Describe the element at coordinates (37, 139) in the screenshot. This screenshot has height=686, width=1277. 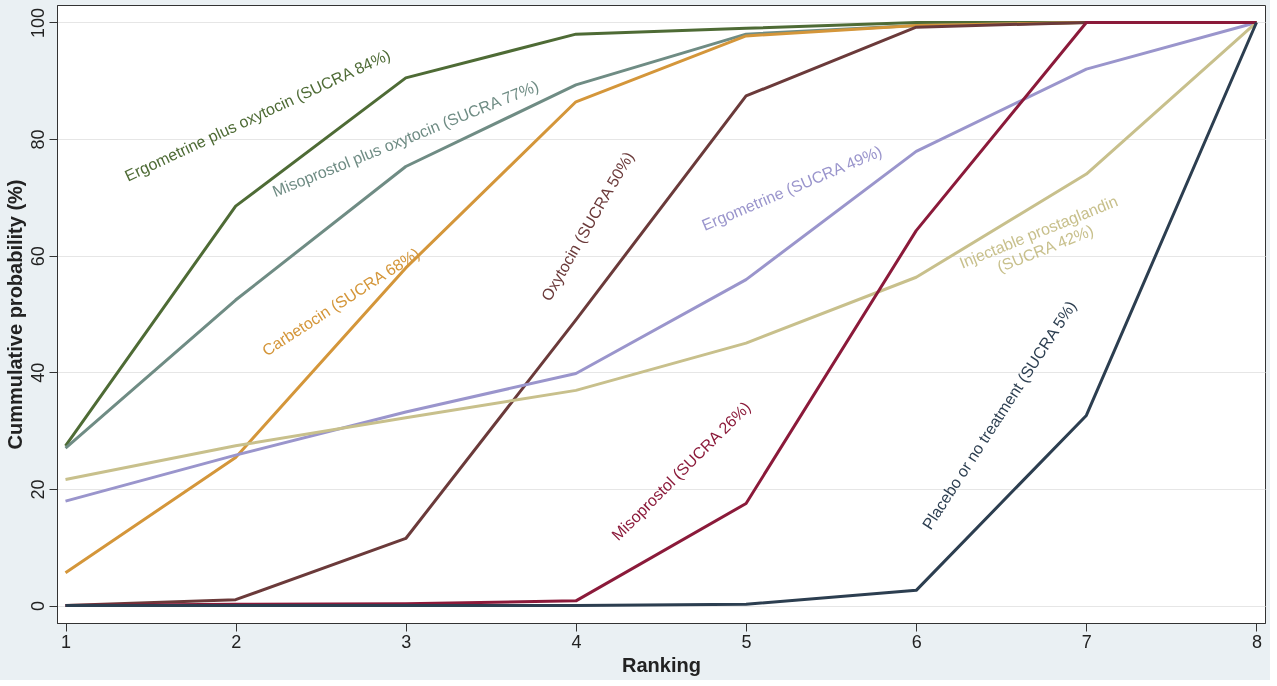
I see `y-tick-label: 80` at that location.